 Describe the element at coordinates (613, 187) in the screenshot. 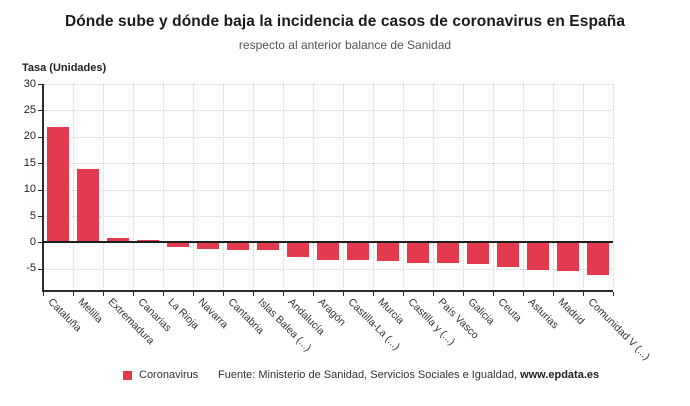

I see `plot-right-border` at that location.